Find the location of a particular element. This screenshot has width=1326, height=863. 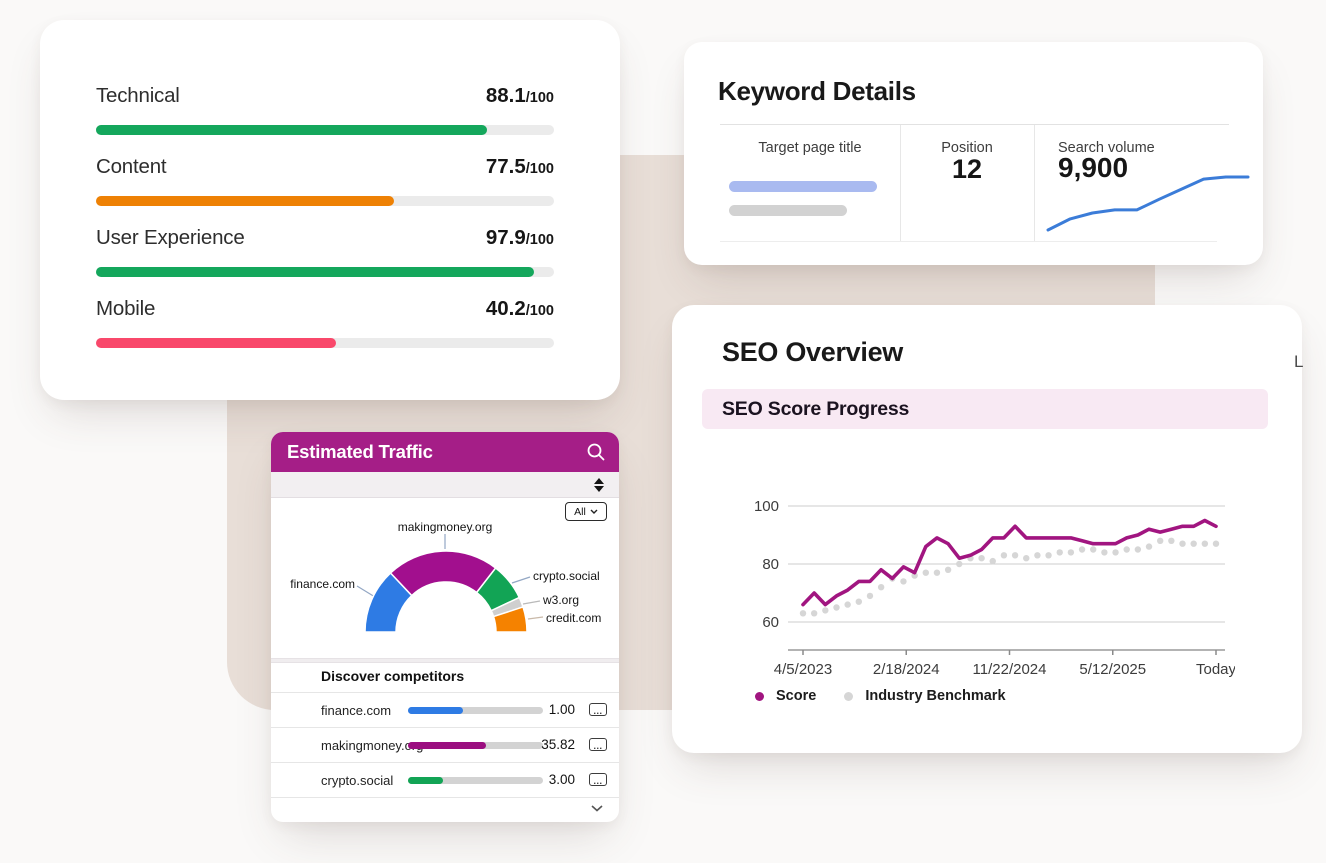

expand-chevron-icon is located at coordinates (597, 808).